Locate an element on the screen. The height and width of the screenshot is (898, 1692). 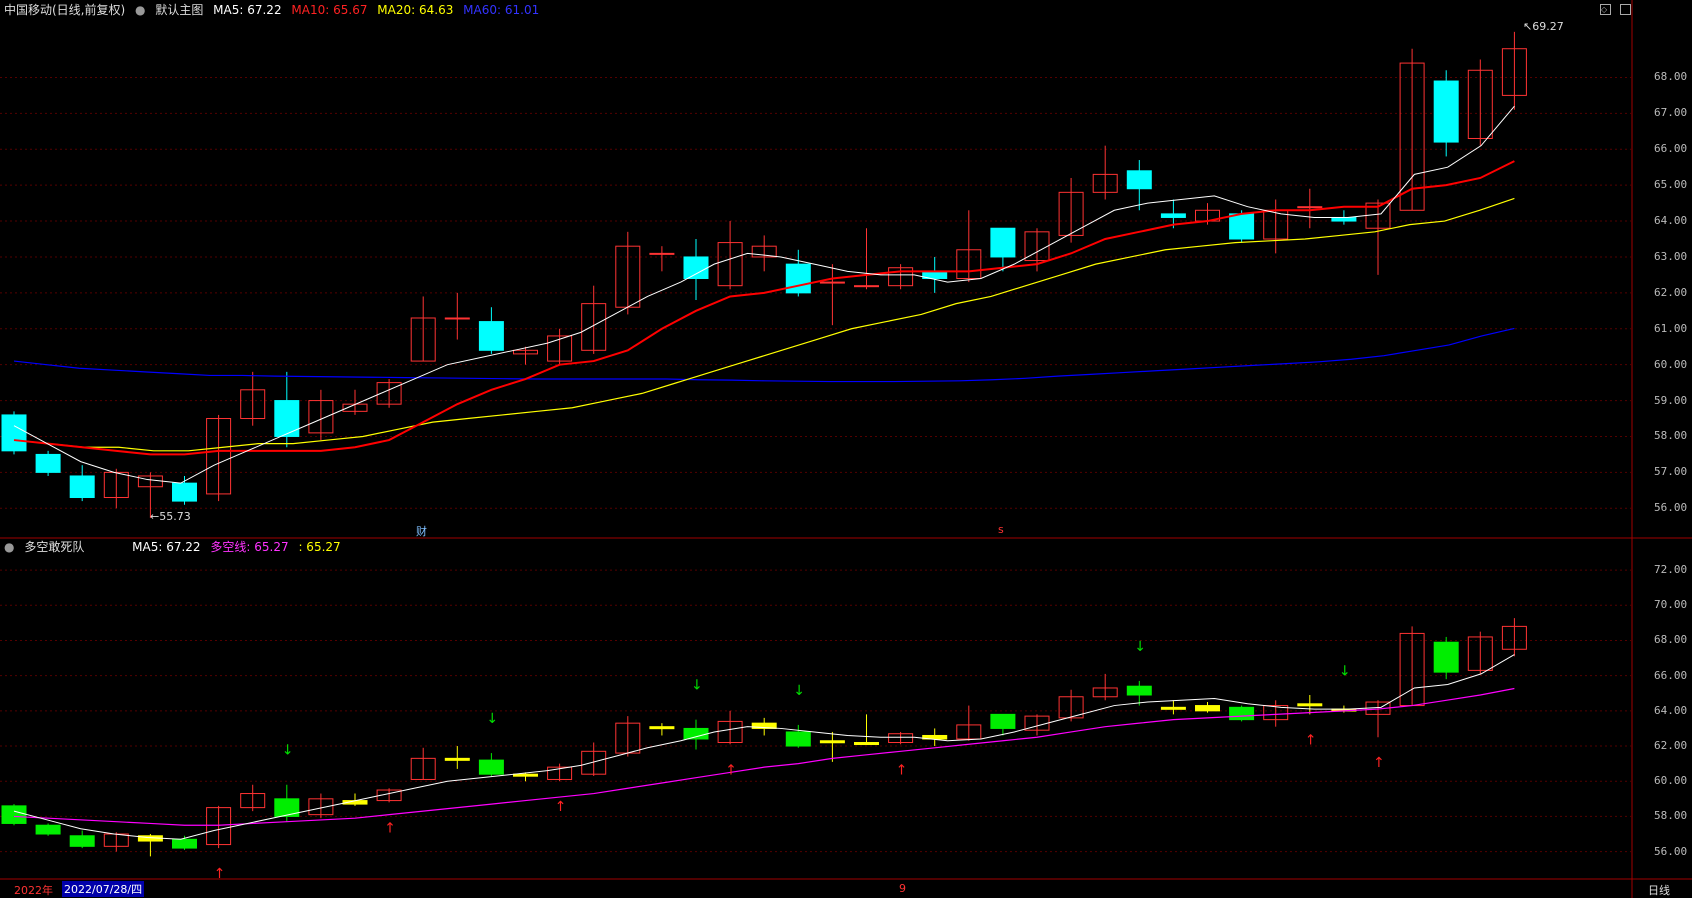
ma60-line is located at coordinates (764, 355).